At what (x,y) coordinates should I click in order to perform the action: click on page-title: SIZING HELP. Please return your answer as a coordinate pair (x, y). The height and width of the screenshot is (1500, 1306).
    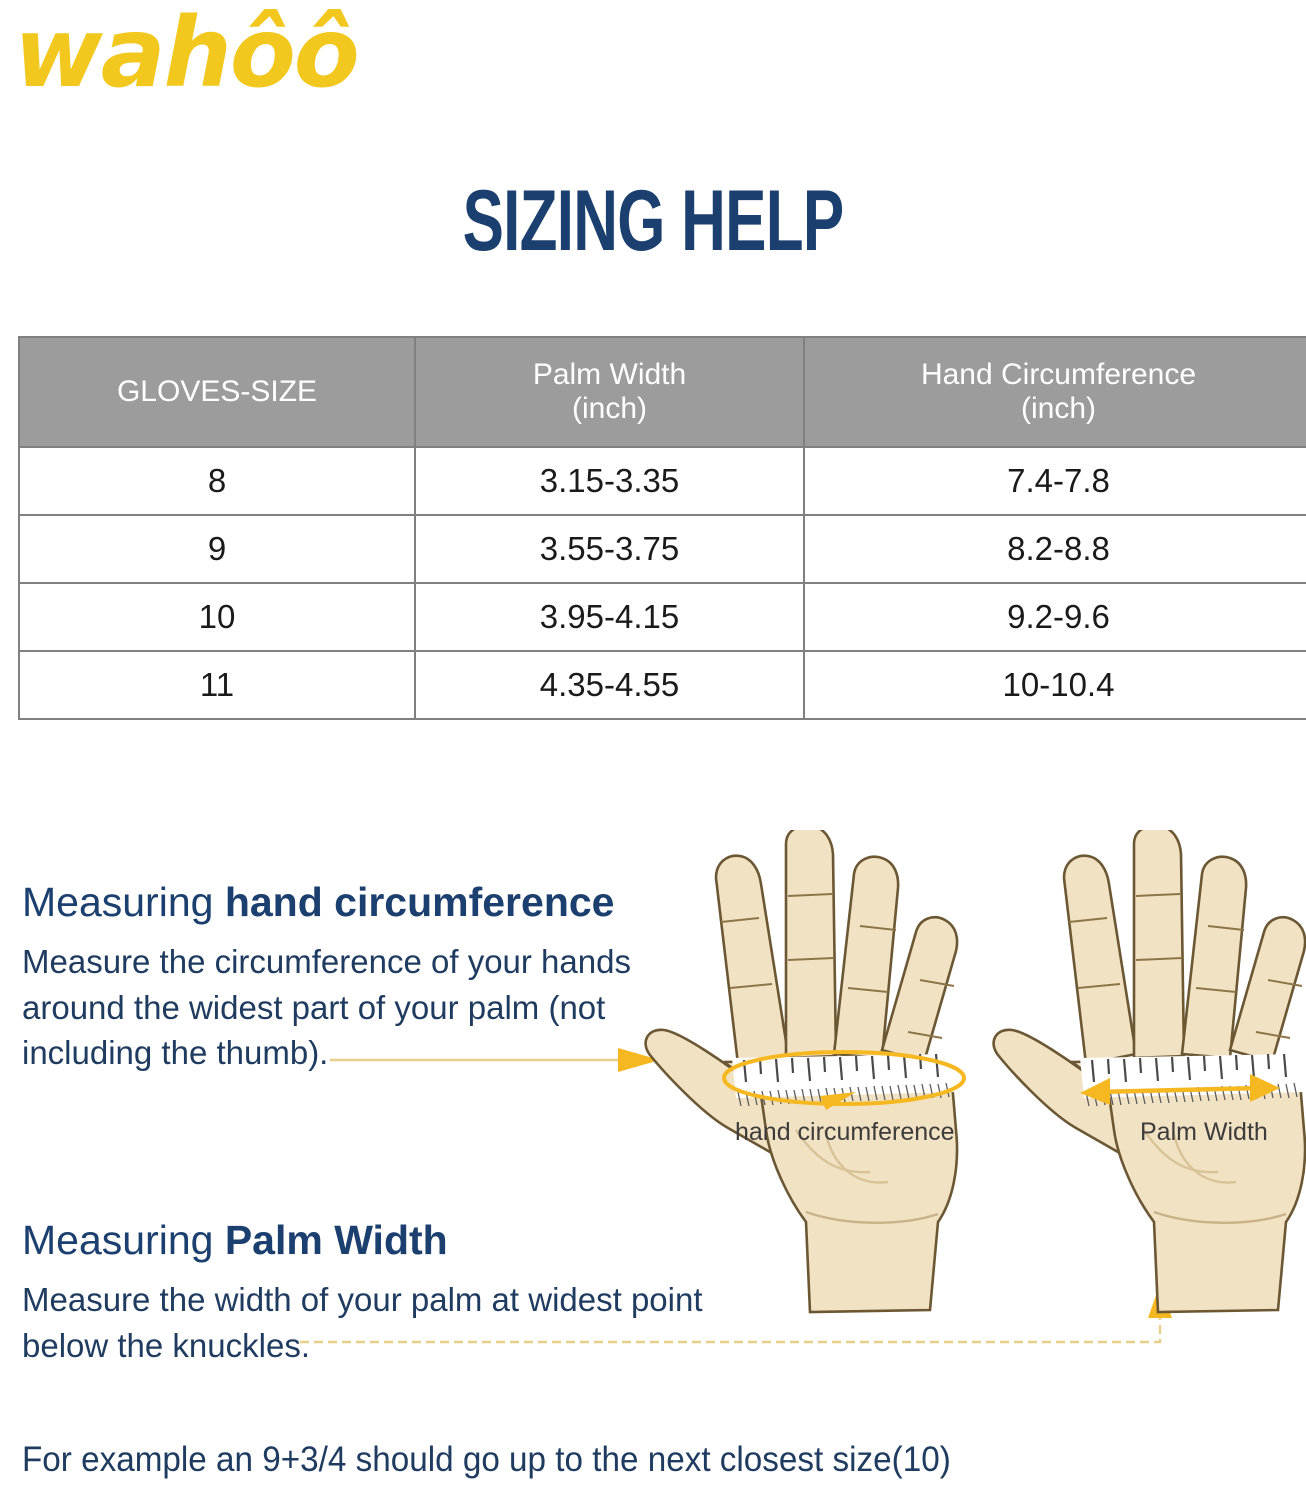
    Looking at the image, I should click on (653, 221).